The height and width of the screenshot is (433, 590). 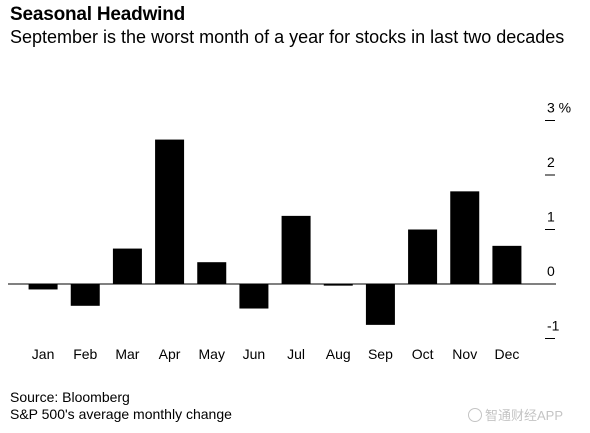 I want to click on bar-nov, so click(x=465, y=237).